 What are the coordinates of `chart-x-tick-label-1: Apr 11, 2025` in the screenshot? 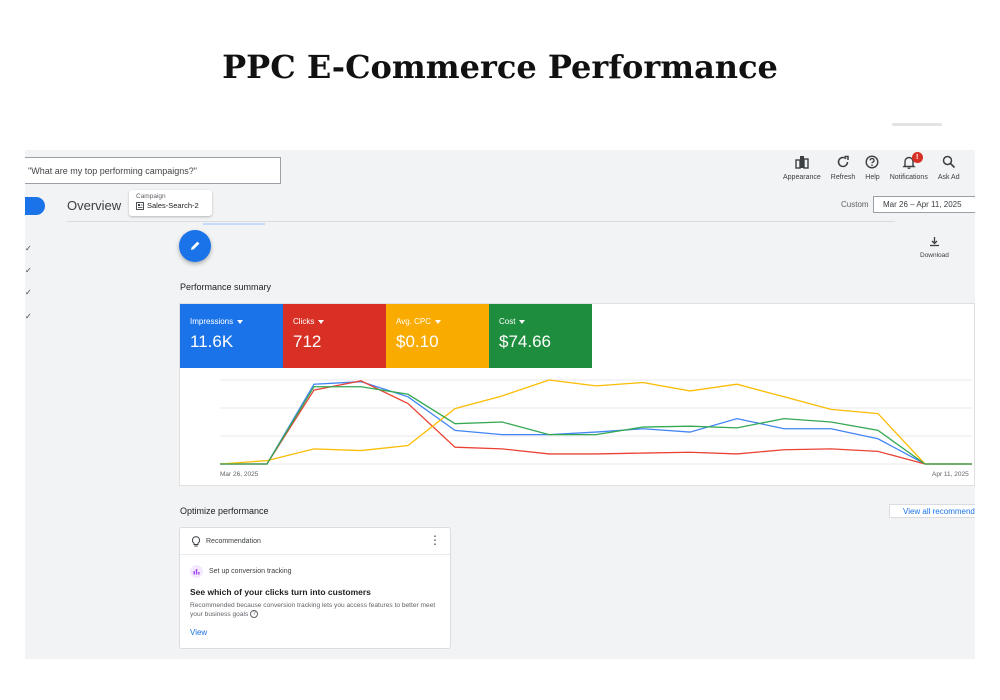 It's located at (950, 474).